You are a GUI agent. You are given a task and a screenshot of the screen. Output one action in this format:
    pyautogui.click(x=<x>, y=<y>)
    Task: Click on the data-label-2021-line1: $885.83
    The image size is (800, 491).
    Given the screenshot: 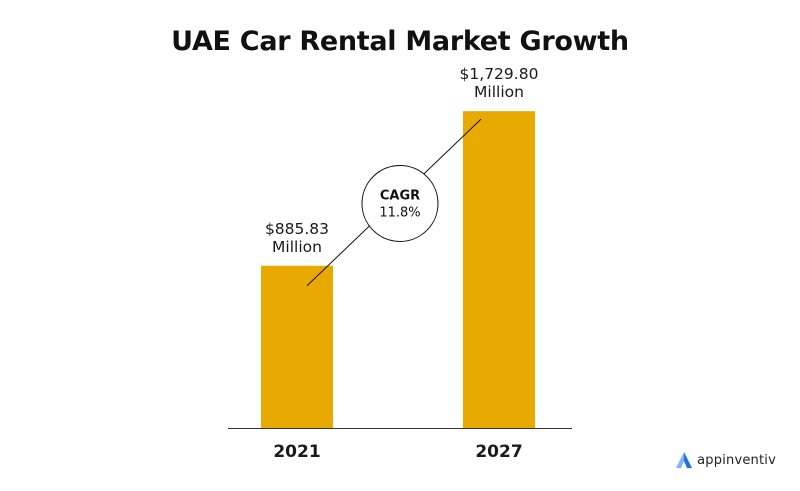 What is the action you would take?
    pyautogui.click(x=297, y=229)
    